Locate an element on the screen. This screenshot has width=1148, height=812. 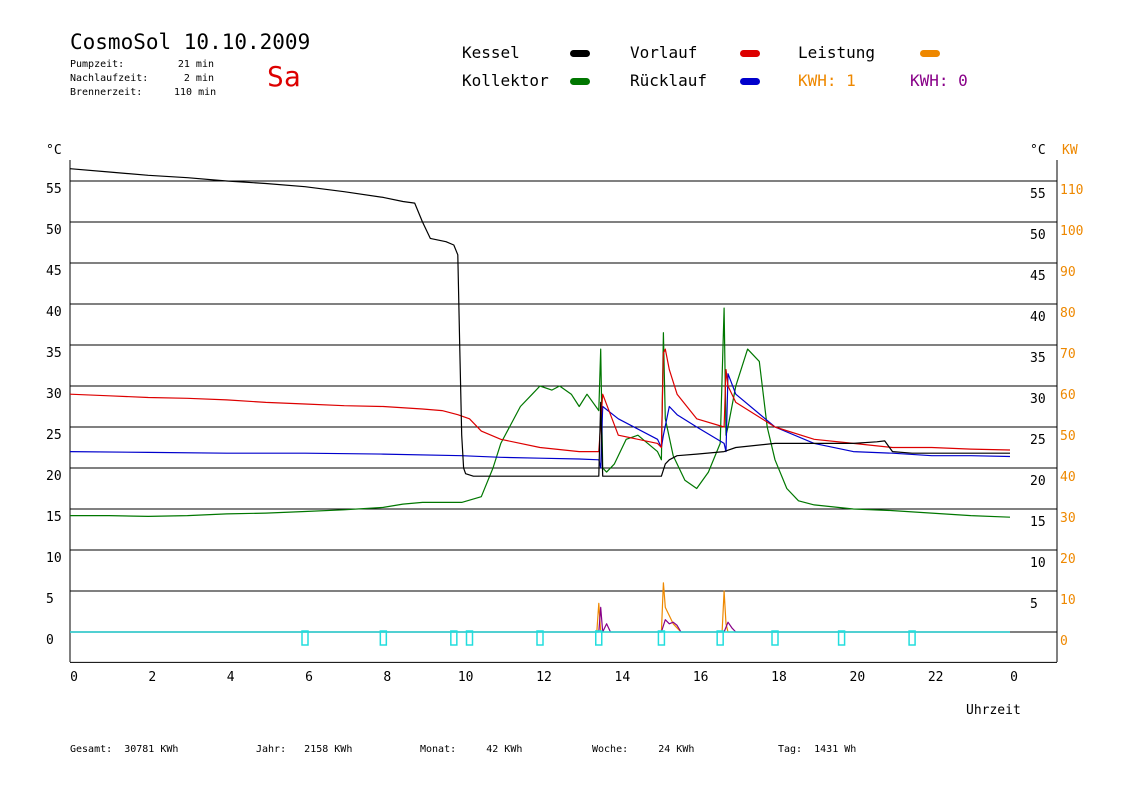
footer-woche: Woche: 24 KWh is located at coordinates (643, 749).